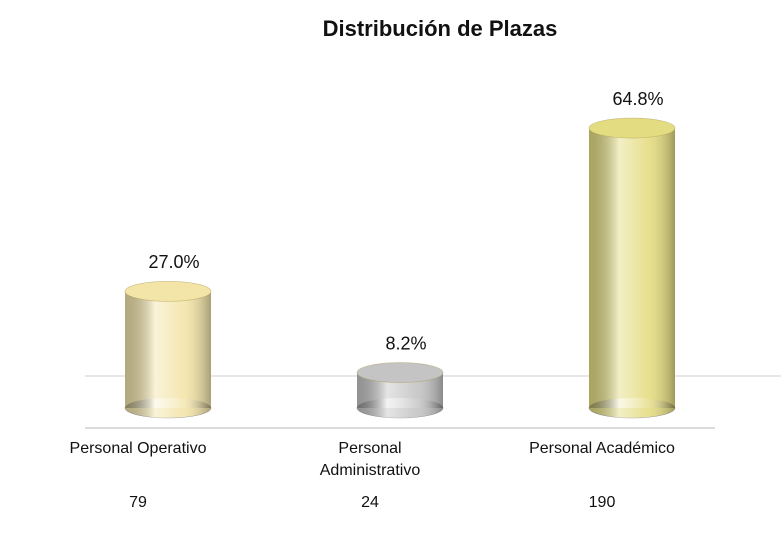 This screenshot has width=781, height=550. What do you see at coordinates (138, 502) in the screenshot?
I see `count-label: 79` at bounding box center [138, 502].